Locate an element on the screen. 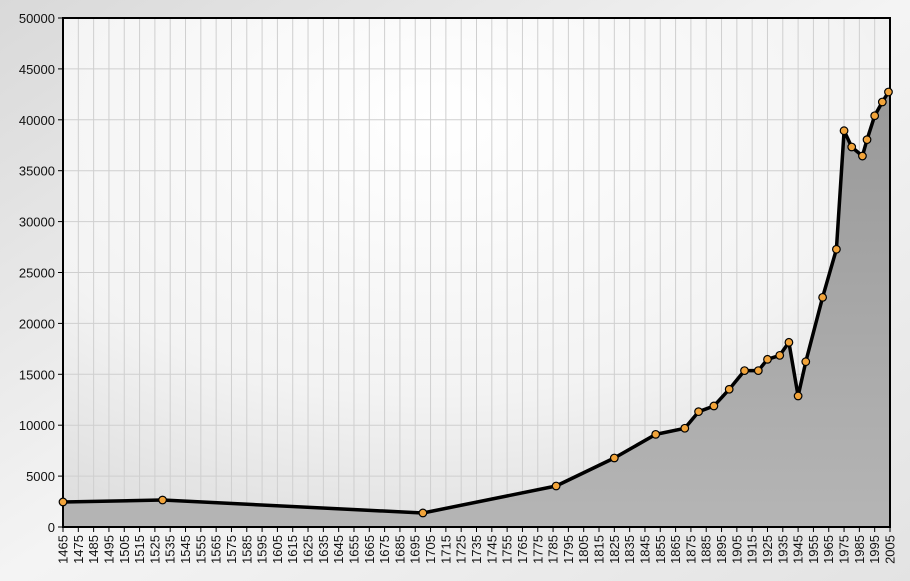  x-tick-label: 1725 is located at coordinates (461, 549).